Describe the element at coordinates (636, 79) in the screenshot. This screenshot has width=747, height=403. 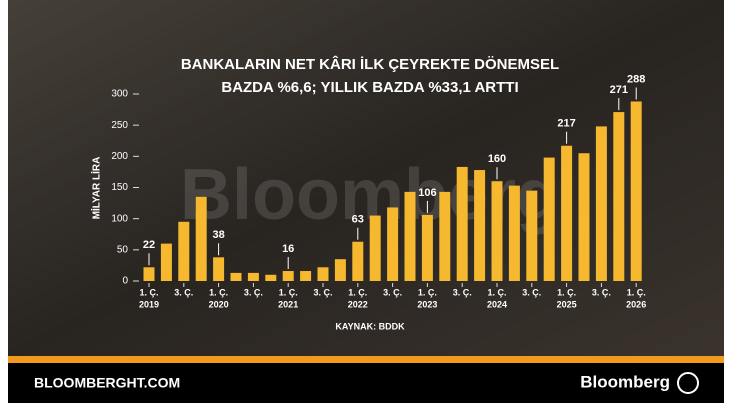
I see `data-label: 288` at that location.